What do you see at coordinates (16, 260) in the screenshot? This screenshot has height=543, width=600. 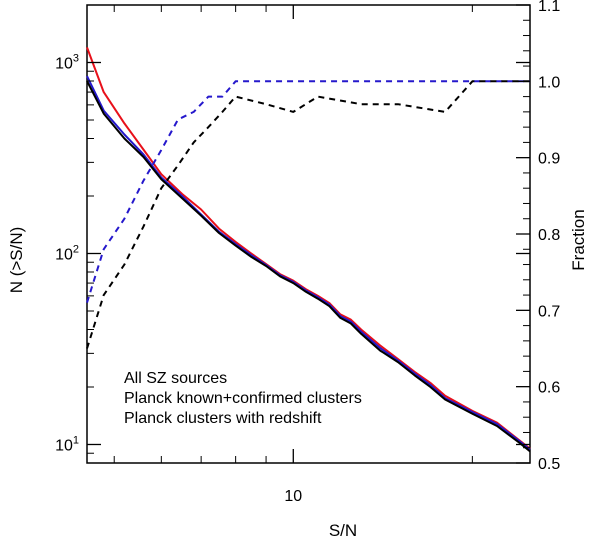 I see `y-left-axis-label: N (>S/N)` at bounding box center [16, 260].